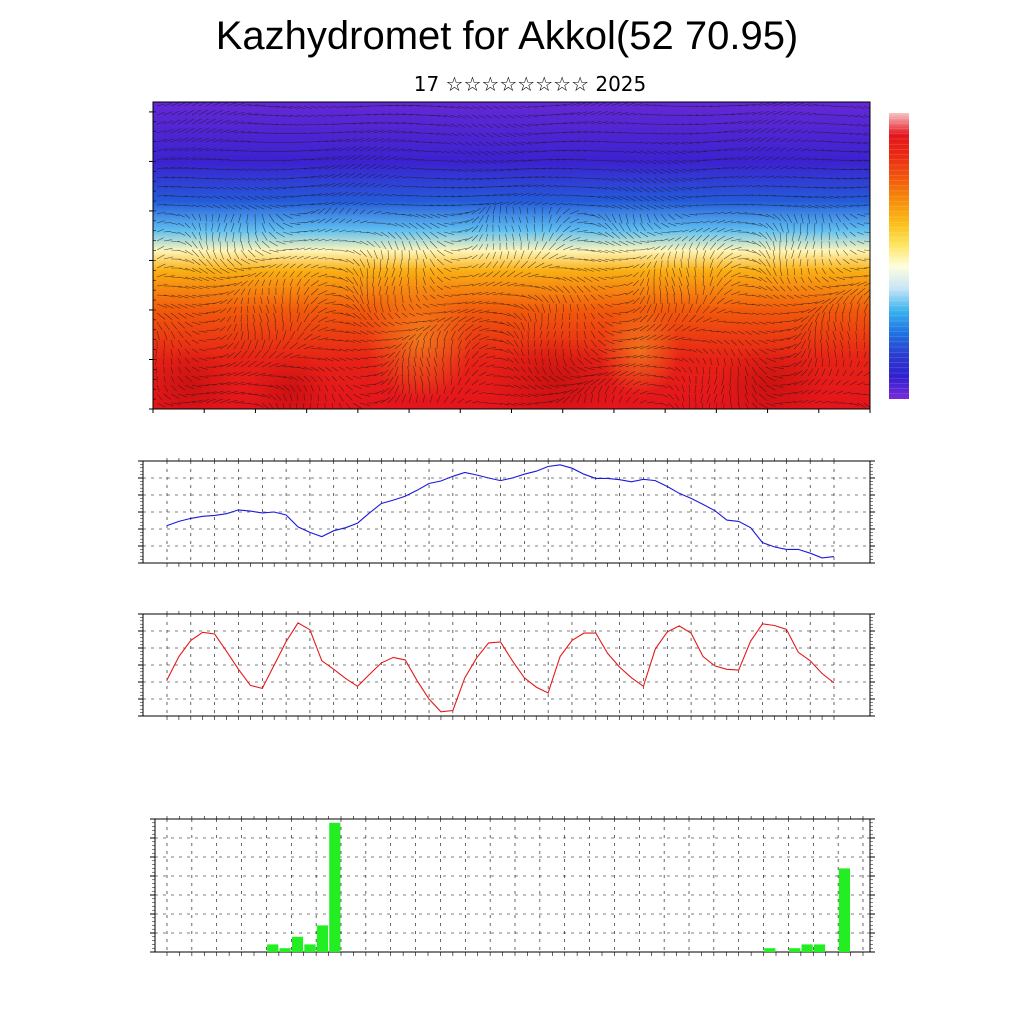 This screenshot has width=1024, height=1024. I want to click on pmsl-line, so click(500, 511).